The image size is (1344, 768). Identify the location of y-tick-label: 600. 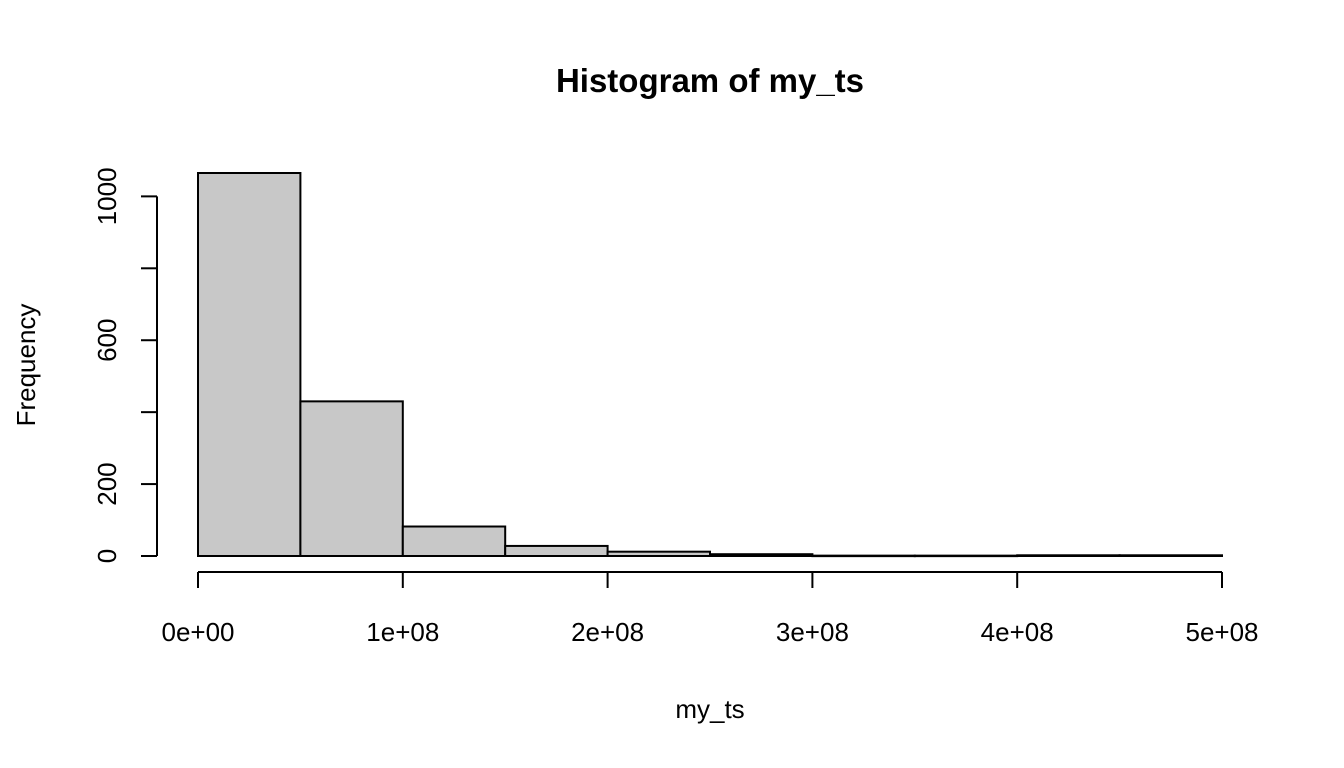
(107, 340).